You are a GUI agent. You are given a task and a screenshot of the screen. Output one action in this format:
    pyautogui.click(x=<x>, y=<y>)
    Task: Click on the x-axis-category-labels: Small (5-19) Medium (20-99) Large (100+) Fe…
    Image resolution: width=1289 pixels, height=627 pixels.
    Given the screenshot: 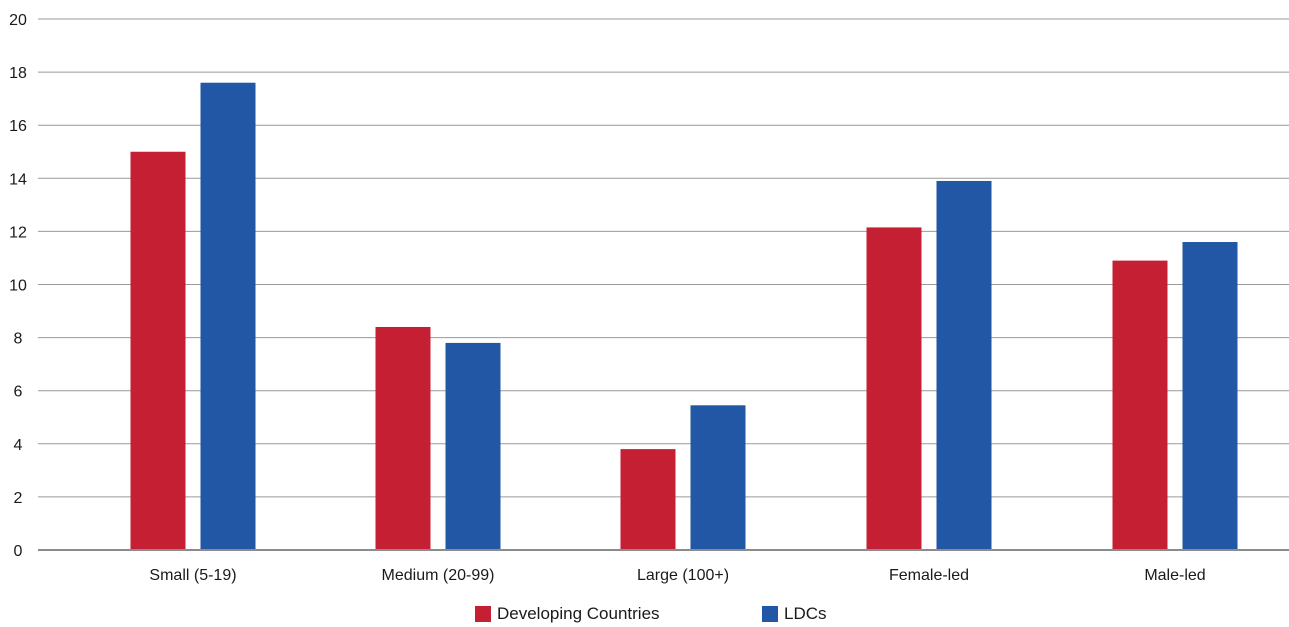 What is the action you would take?
    pyautogui.click(x=677, y=575)
    